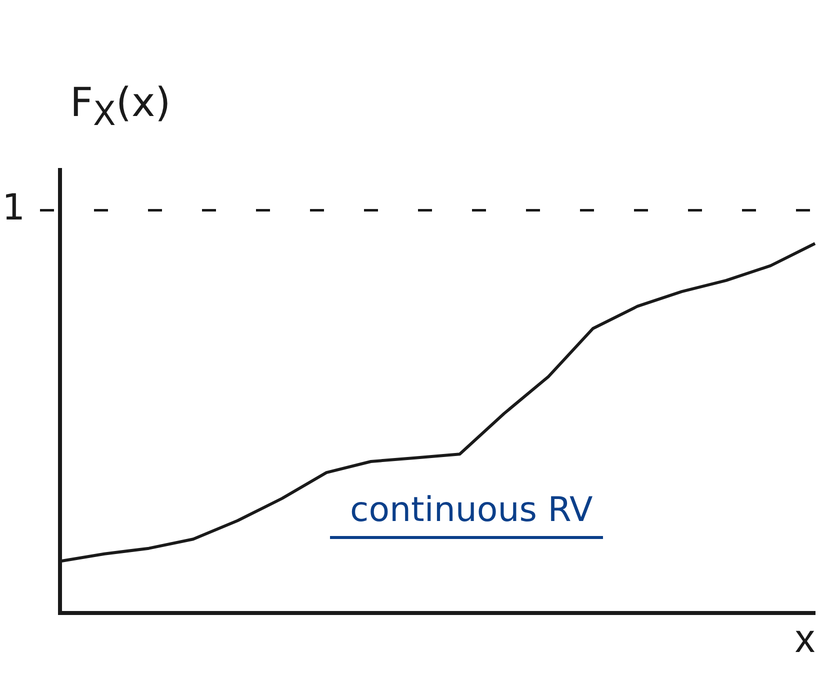 The image size is (825, 679). I want to click on annotation: continuous RV, so click(466, 514).